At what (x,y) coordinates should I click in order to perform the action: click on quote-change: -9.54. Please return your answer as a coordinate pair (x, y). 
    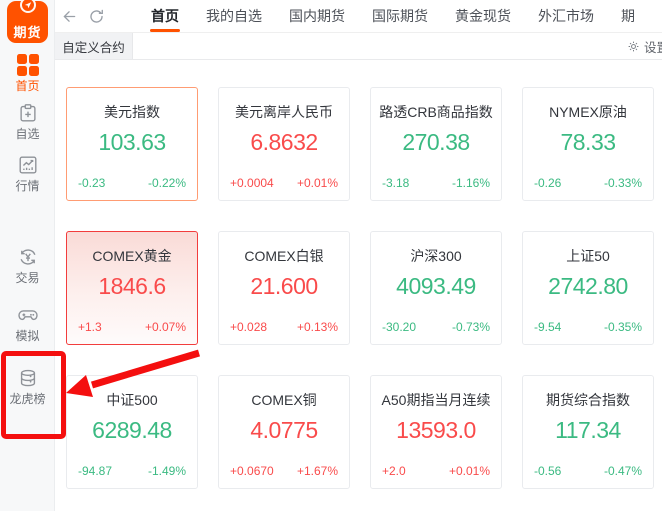
    Looking at the image, I should click on (548, 327).